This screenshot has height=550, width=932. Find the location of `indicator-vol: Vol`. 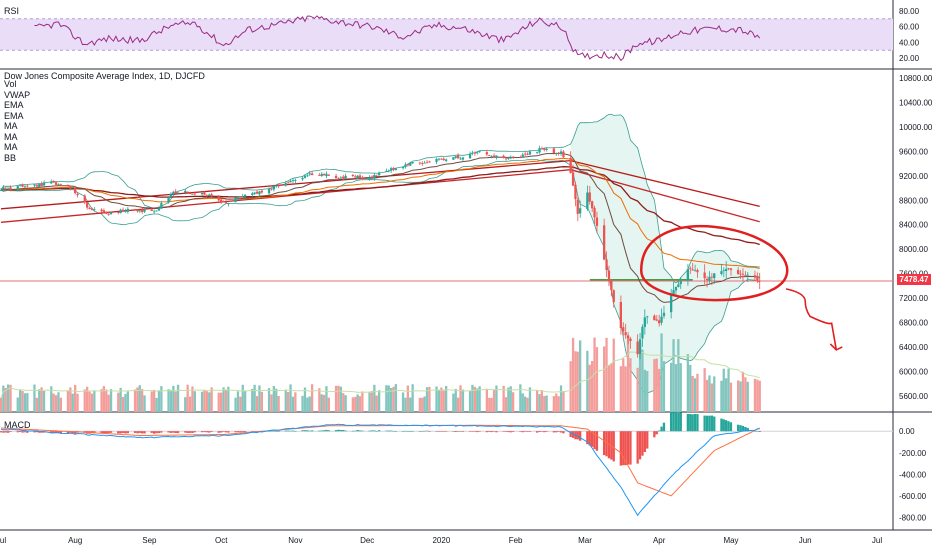

indicator-vol: Vol is located at coordinates (10, 84).